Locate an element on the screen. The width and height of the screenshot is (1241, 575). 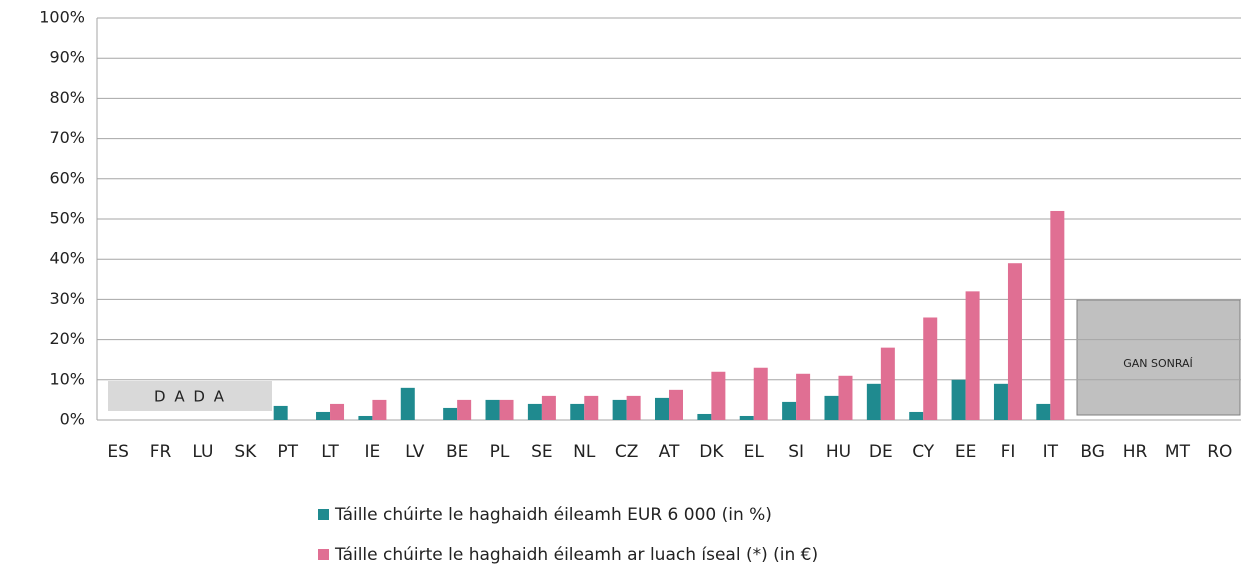
y-tick-label: 0% is located at coordinates (72, 419).